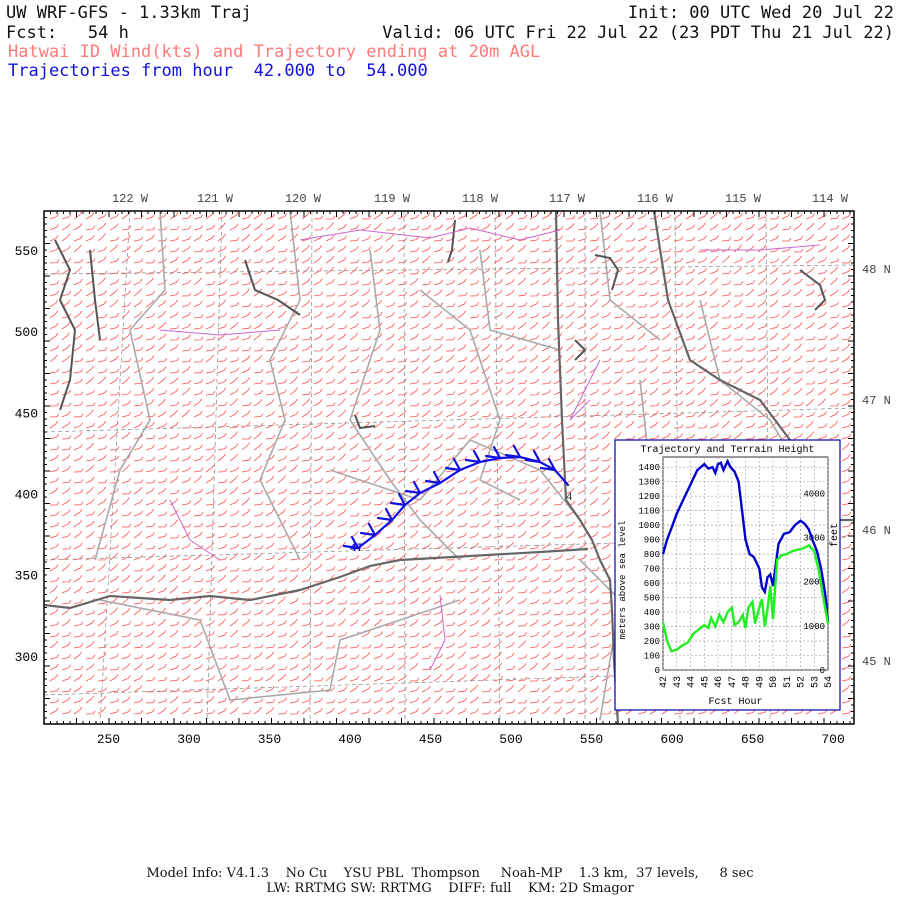 Image resolution: width=900 pixels, height=900 pixels. Describe the element at coordinates (218, 71) in the screenshot. I see `trajectory-range: Trajectories from hour 42.000 to 54.000` at that location.